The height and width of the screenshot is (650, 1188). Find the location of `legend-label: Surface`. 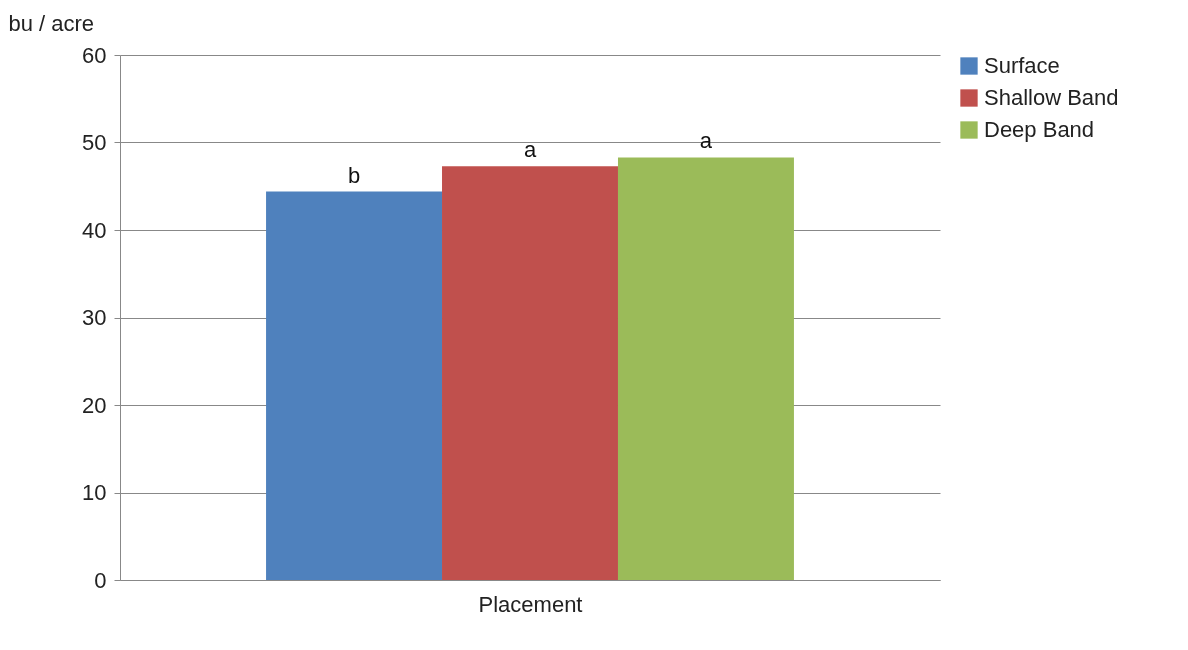

legend-label: Surface is located at coordinates (1022, 65).